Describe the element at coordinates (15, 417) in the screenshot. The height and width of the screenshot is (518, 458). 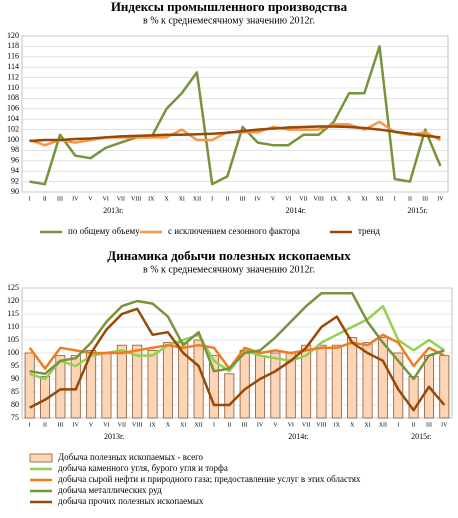
I see `y-tick-label: 75` at that location.